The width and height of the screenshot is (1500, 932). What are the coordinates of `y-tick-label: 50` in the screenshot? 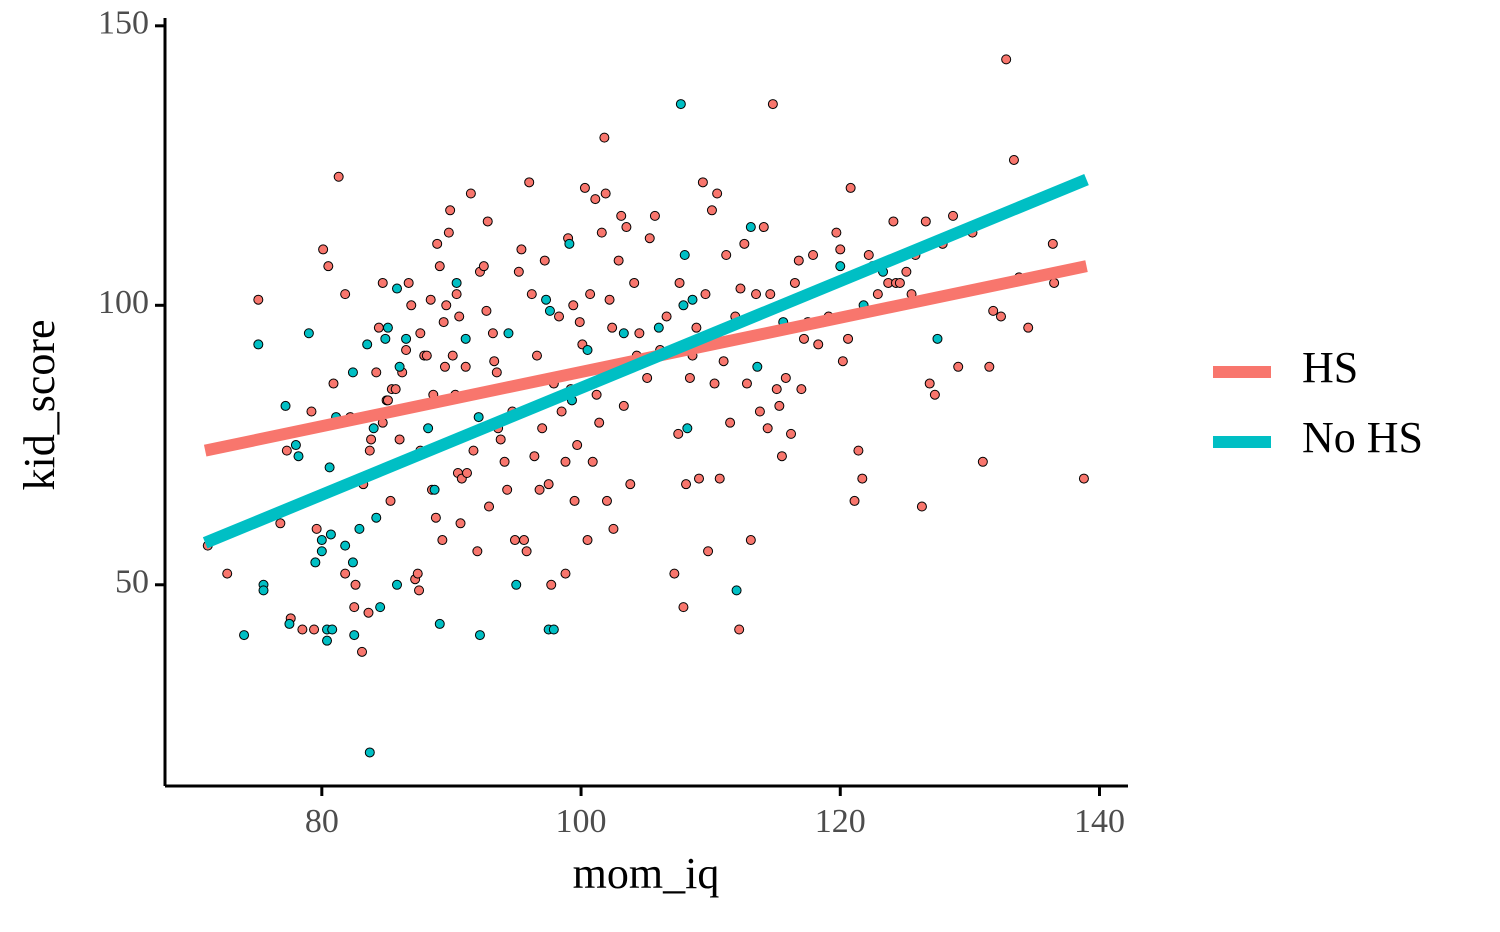 It's located at (132, 582).